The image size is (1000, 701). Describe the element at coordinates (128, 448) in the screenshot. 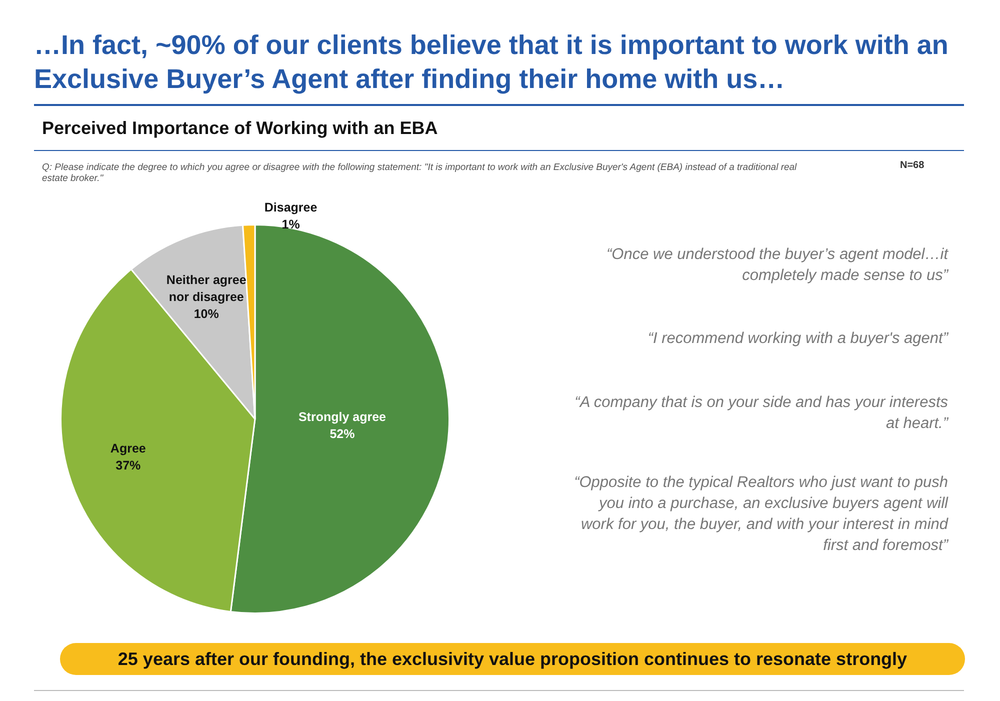

I see `slice-label: Agree` at that location.